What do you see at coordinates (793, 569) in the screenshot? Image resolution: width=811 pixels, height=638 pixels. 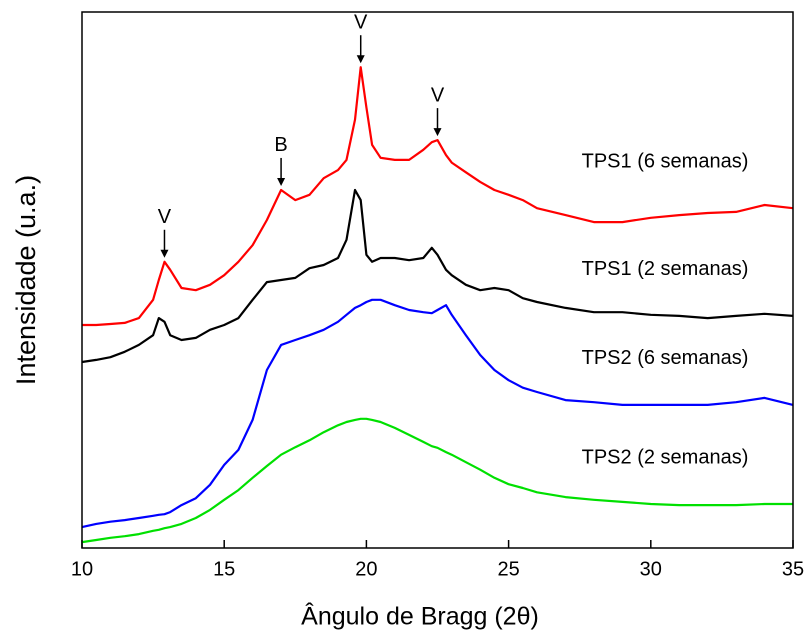 I see `x-tick-label: 35` at bounding box center [793, 569].